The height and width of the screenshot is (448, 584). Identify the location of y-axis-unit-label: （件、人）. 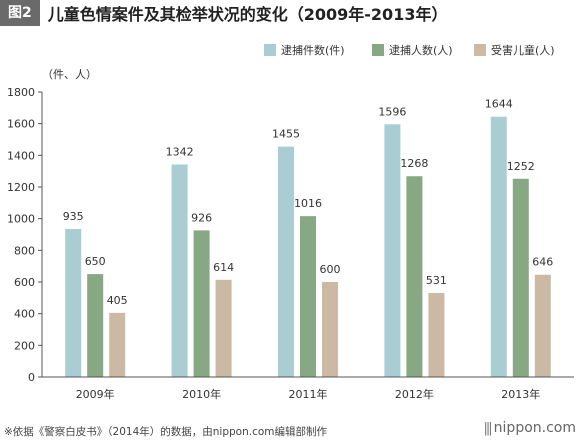
(69, 74).